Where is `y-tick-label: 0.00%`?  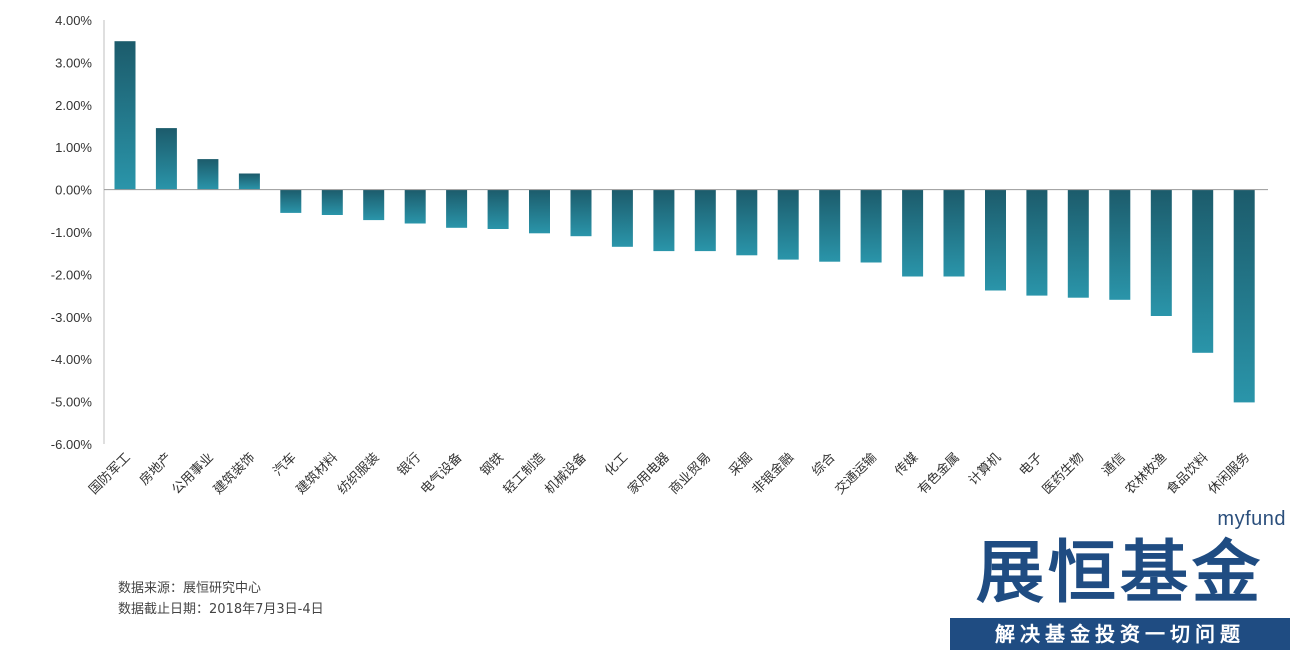
y-tick-label: 0.00% is located at coordinates (73, 190).